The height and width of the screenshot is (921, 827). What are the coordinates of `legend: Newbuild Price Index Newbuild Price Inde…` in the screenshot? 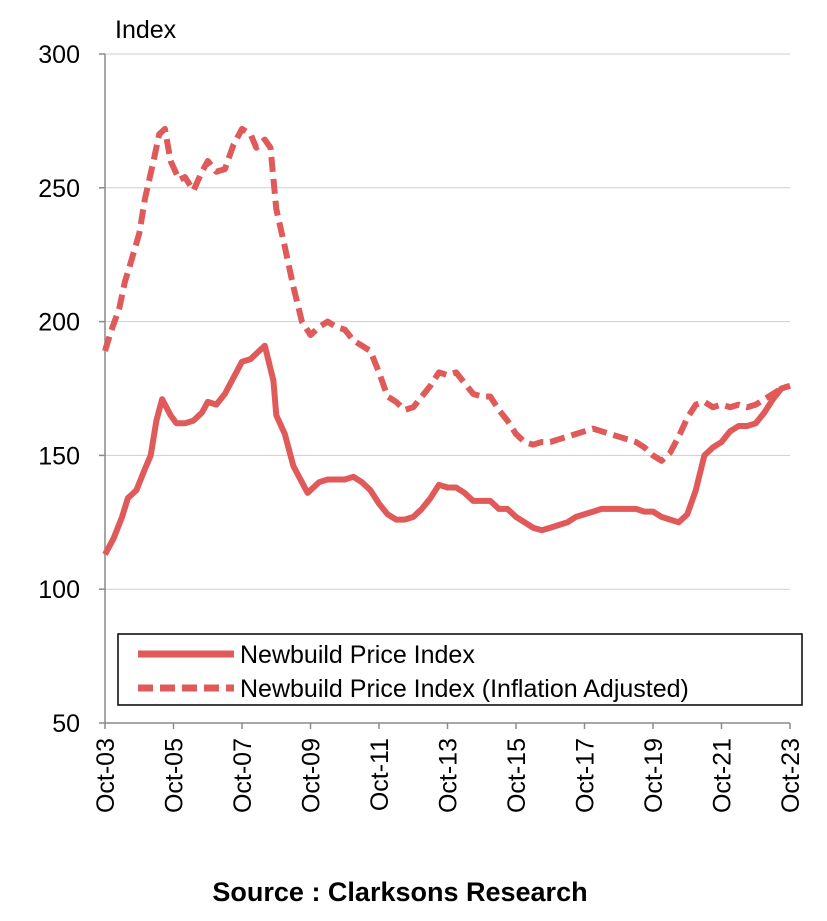 It's located at (460, 669).